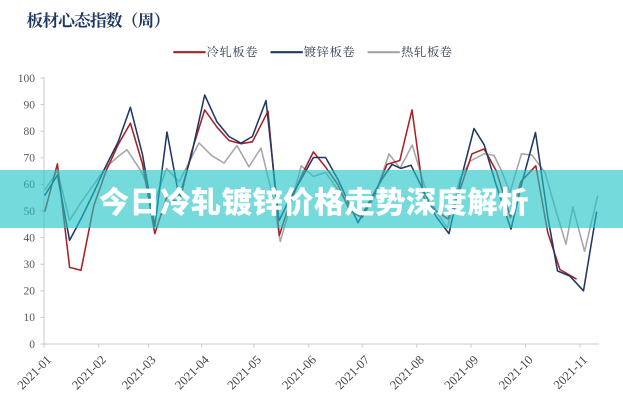  What do you see at coordinates (353, 373) in the screenshot?
I see `svg-text: 2021-07` at bounding box center [353, 373].